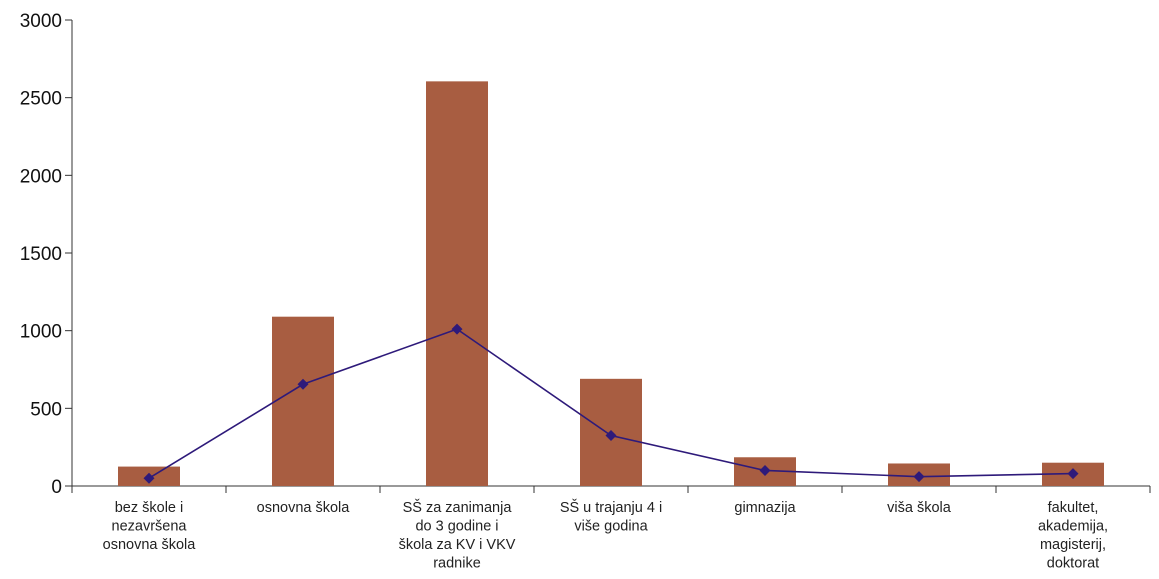 This screenshot has height=579, width=1159. Describe the element at coordinates (41, 332) in the screenshot. I see `y-tick-label: 1000` at that location.